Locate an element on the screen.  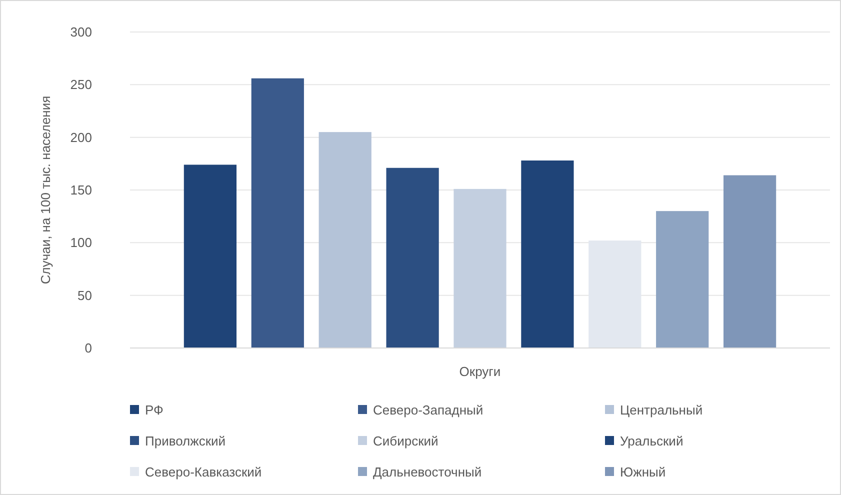
y-tick-label: 200 is located at coordinates (81, 137).